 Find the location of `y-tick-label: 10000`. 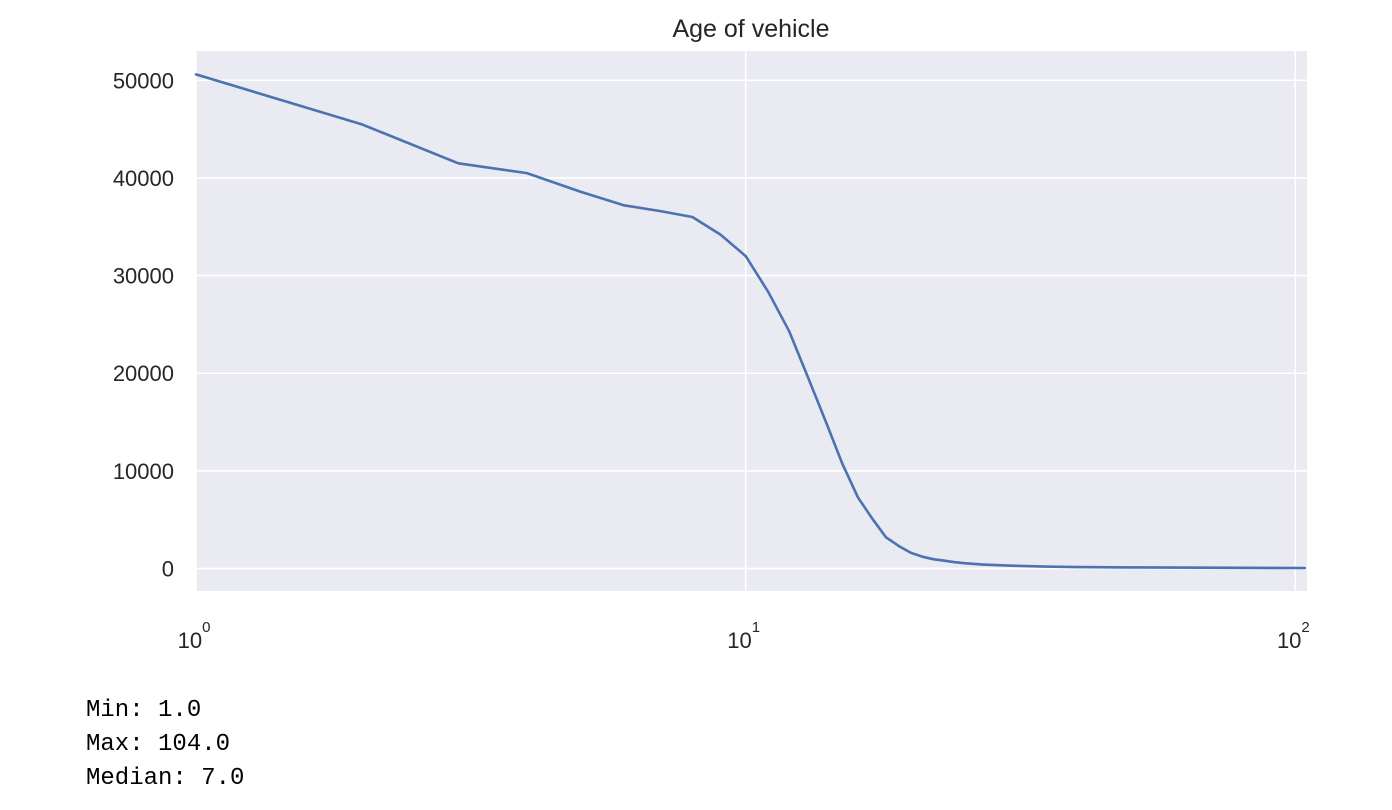

y-tick-label: 10000 is located at coordinates (143, 471).